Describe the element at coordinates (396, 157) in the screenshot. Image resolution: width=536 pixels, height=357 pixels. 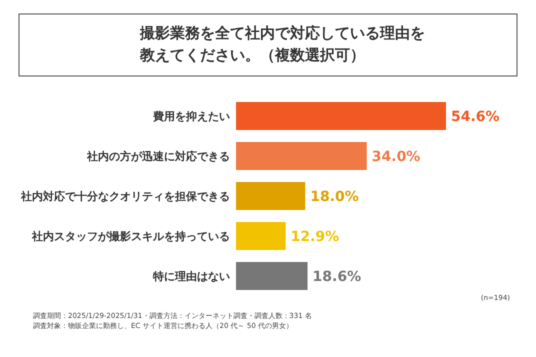
I see `data-label: 34.0%` at that location.